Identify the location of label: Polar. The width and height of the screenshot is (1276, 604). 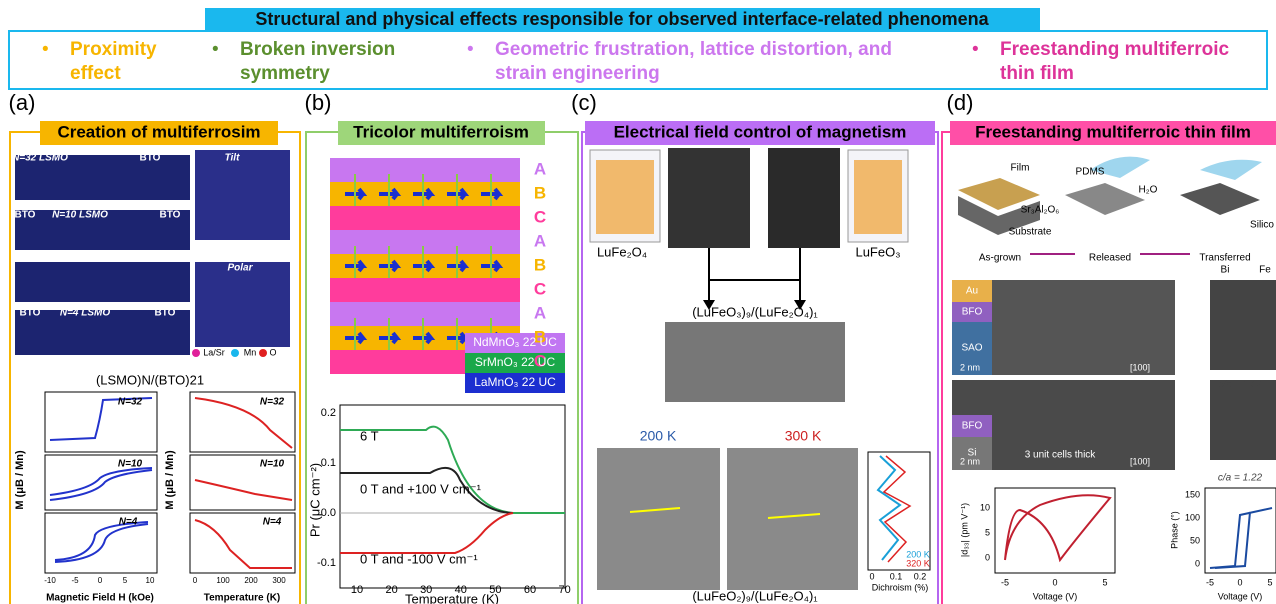
(240, 268).